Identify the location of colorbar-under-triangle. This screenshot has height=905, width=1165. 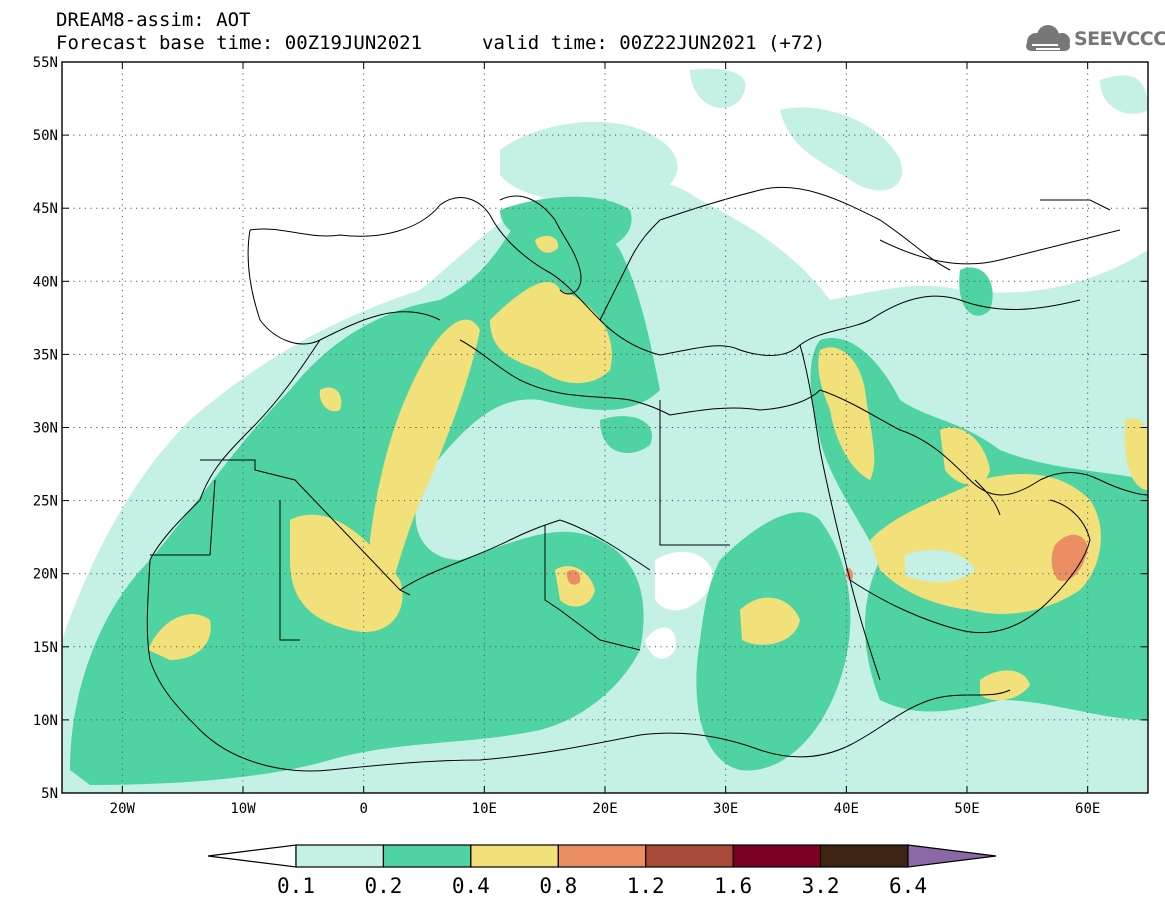
(252, 856).